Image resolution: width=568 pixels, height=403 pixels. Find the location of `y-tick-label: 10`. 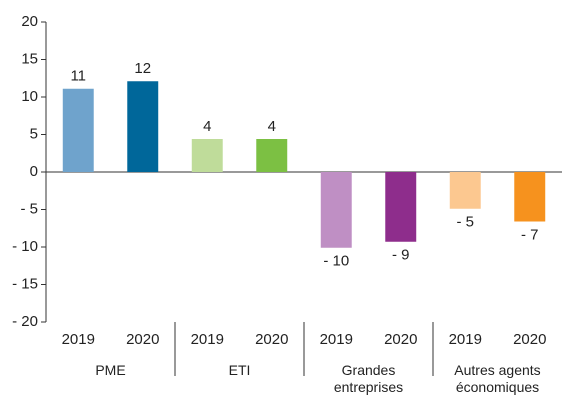

y-tick-label: 10 is located at coordinates (29, 96).